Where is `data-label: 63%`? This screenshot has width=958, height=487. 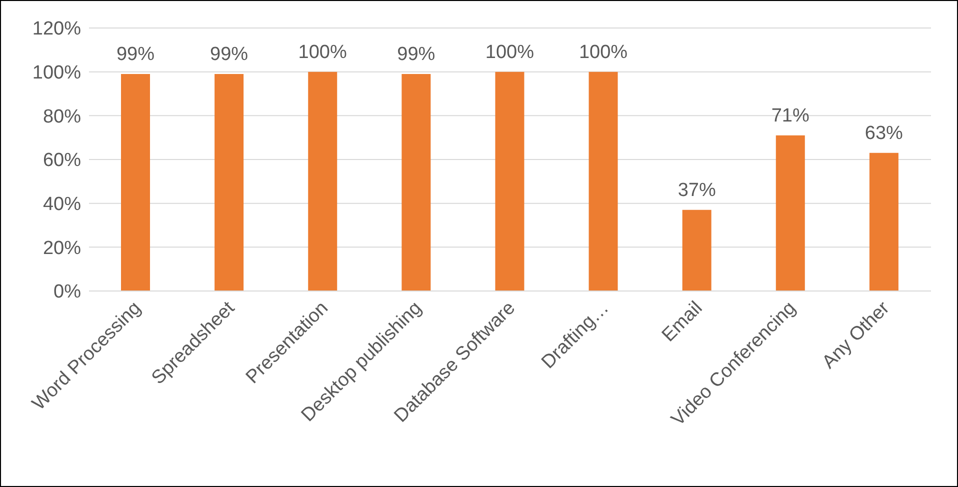
data-label: 63% is located at coordinates (884, 133).